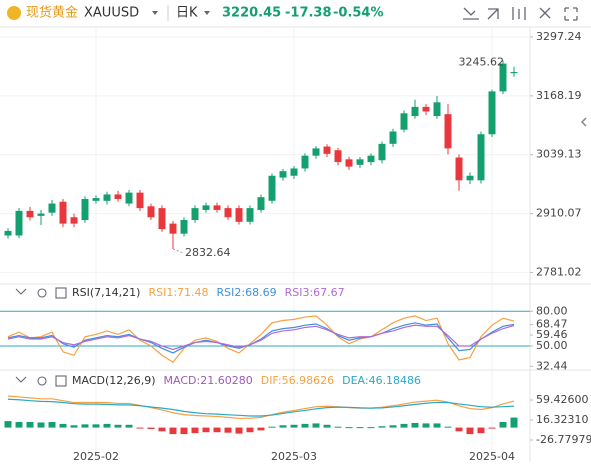  Describe the element at coordinates (21, 379) in the screenshot. I see `macd-hide` at that location.